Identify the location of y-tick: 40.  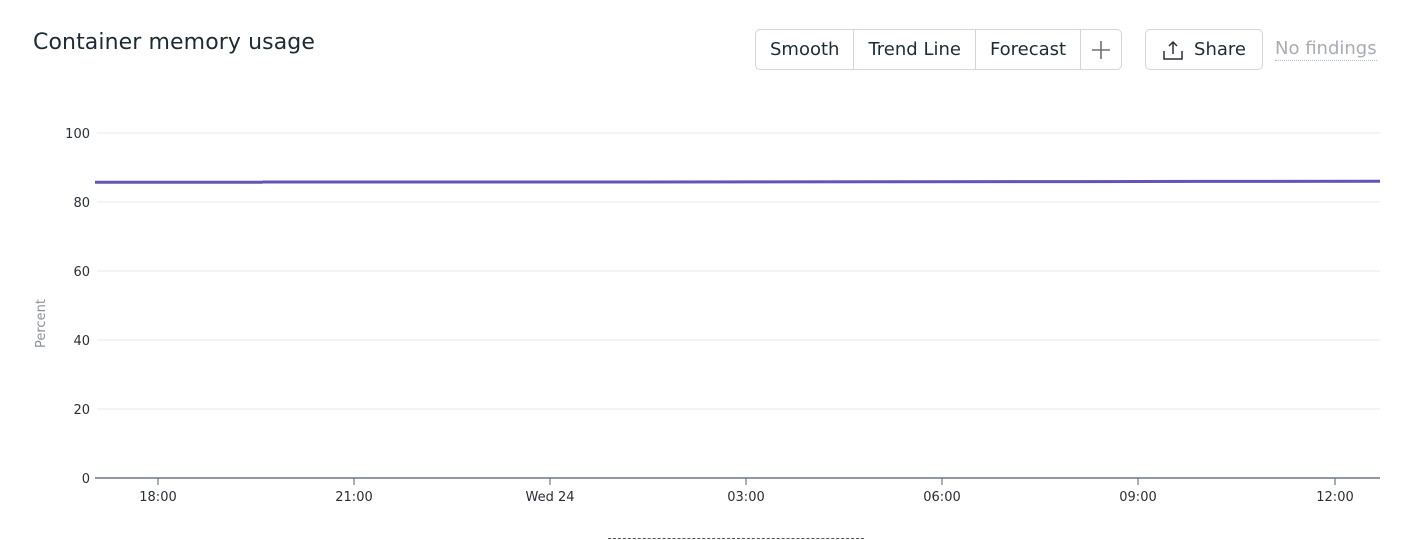
(81, 341).